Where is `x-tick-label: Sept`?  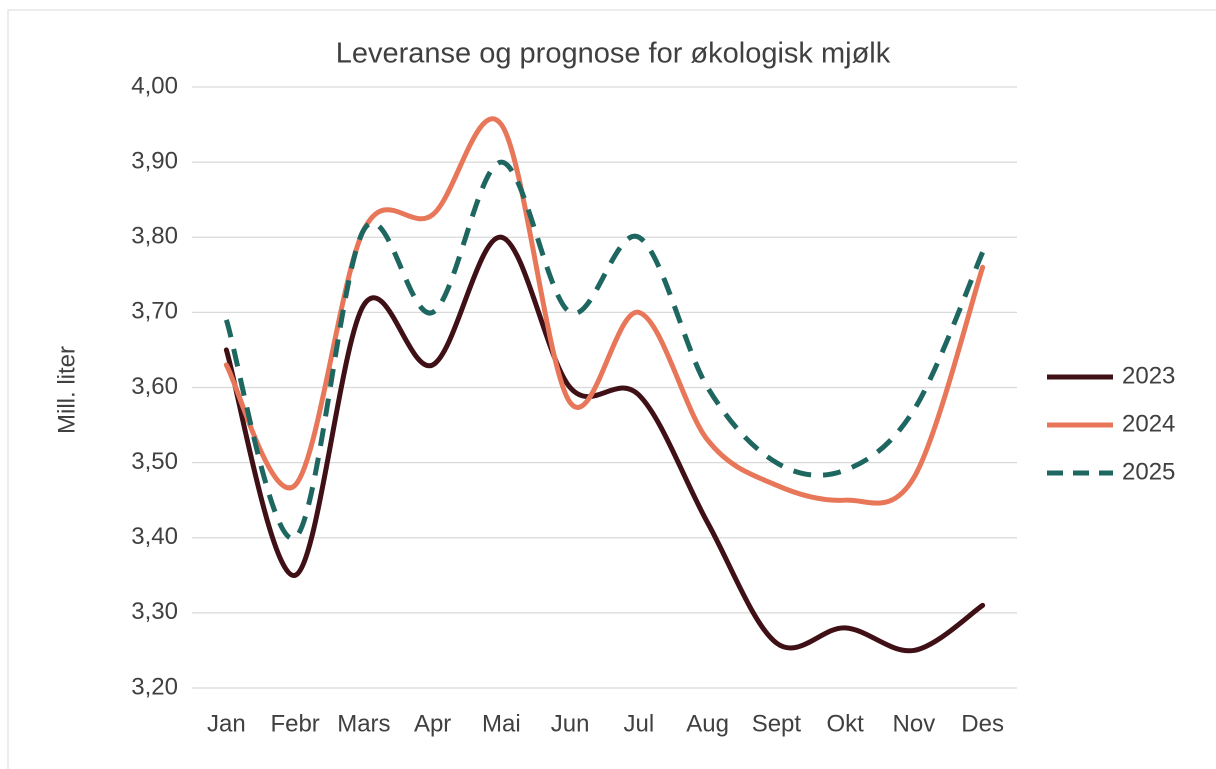
x-tick-label: Sept is located at coordinates (777, 723).